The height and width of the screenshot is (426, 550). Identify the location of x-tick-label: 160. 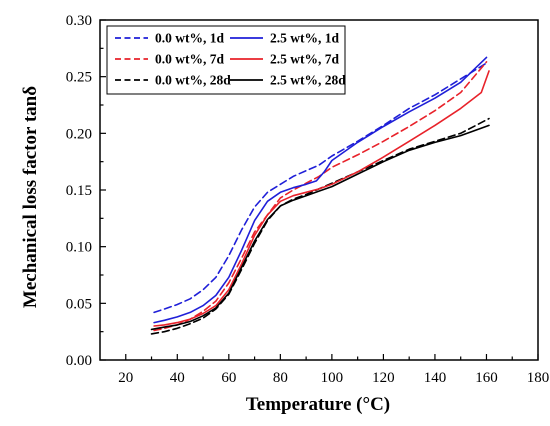
(486, 378).